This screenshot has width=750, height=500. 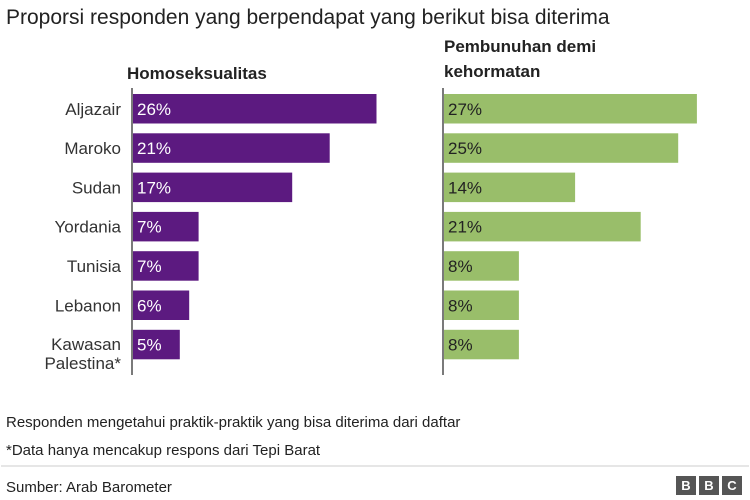 I want to click on bar-homoseksualitas-sudan, so click(x=213, y=187).